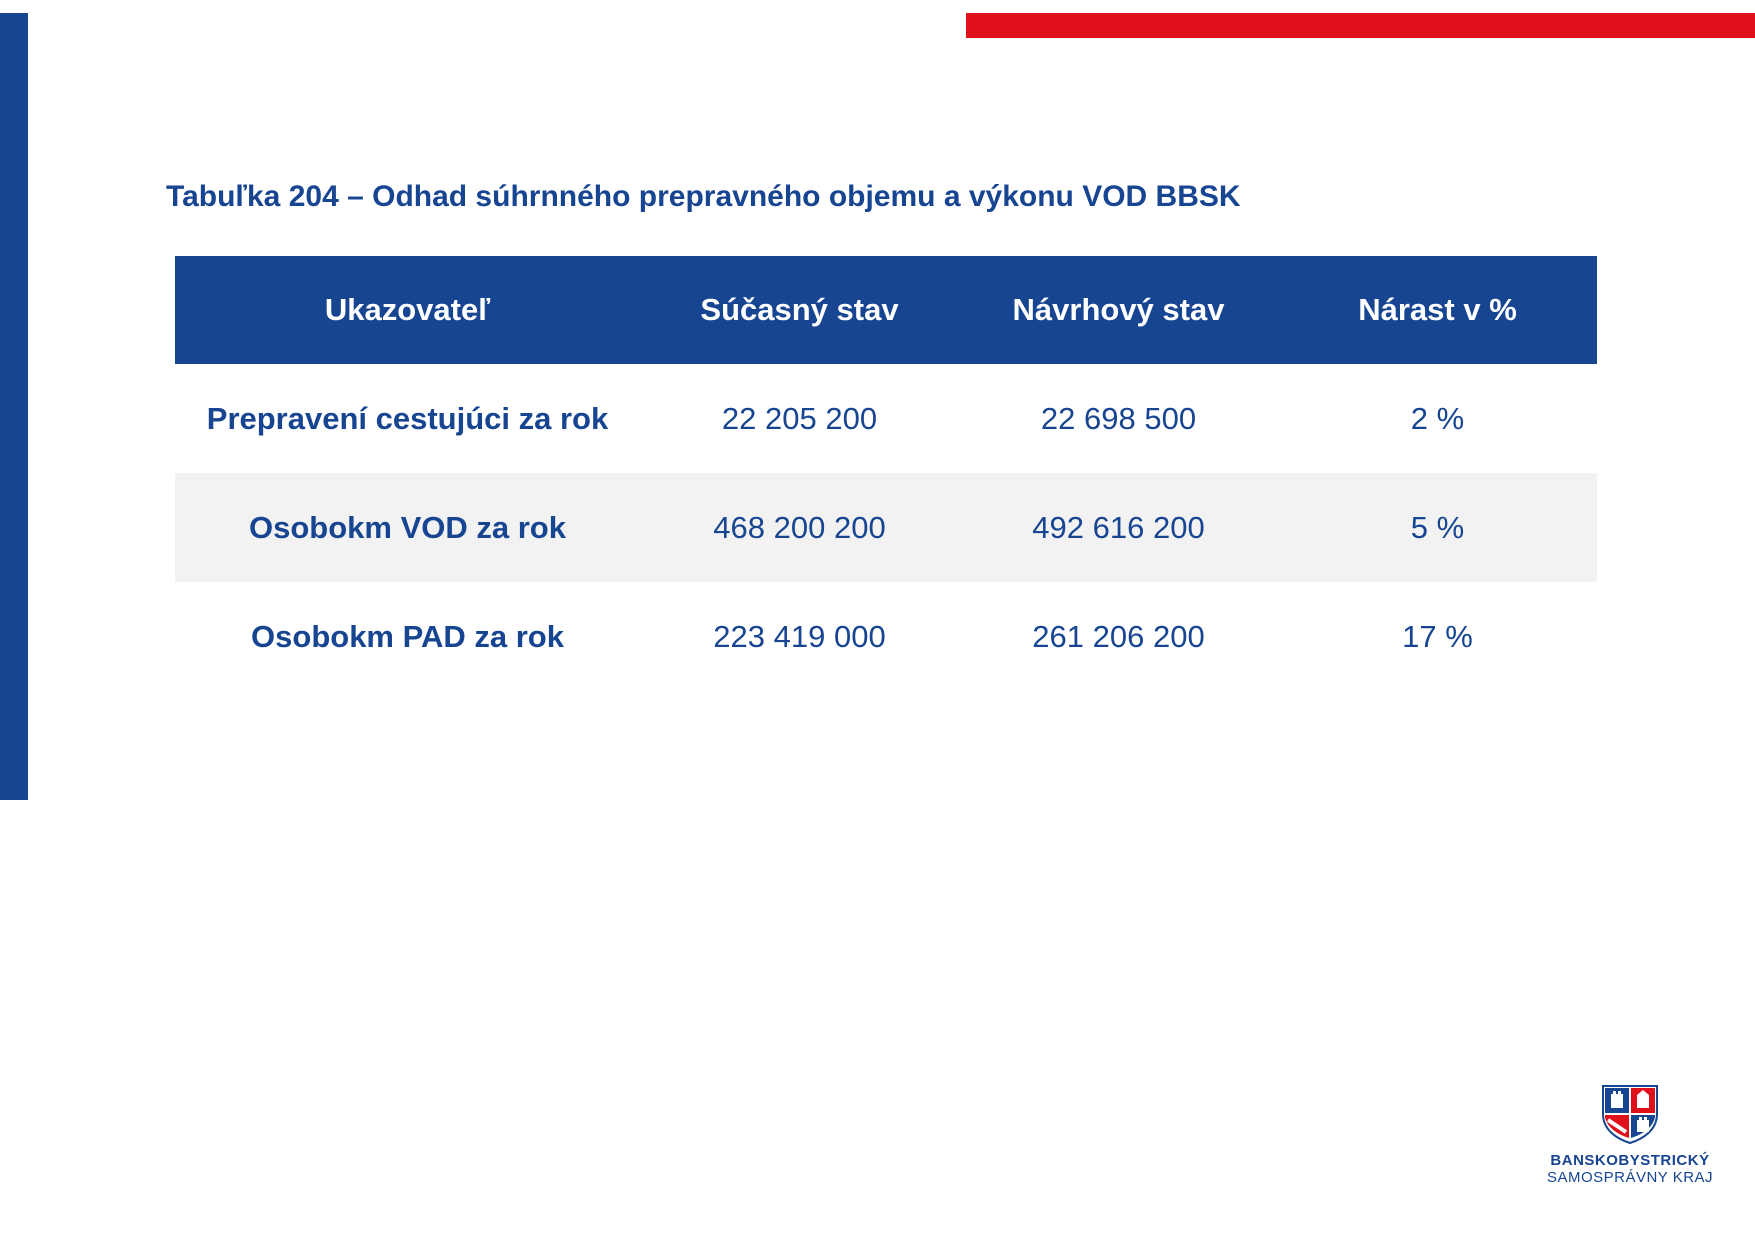 The height and width of the screenshot is (1241, 1755). Describe the element at coordinates (1118, 310) in the screenshot. I see `column-header-proposed: Návrhový stav` at that location.